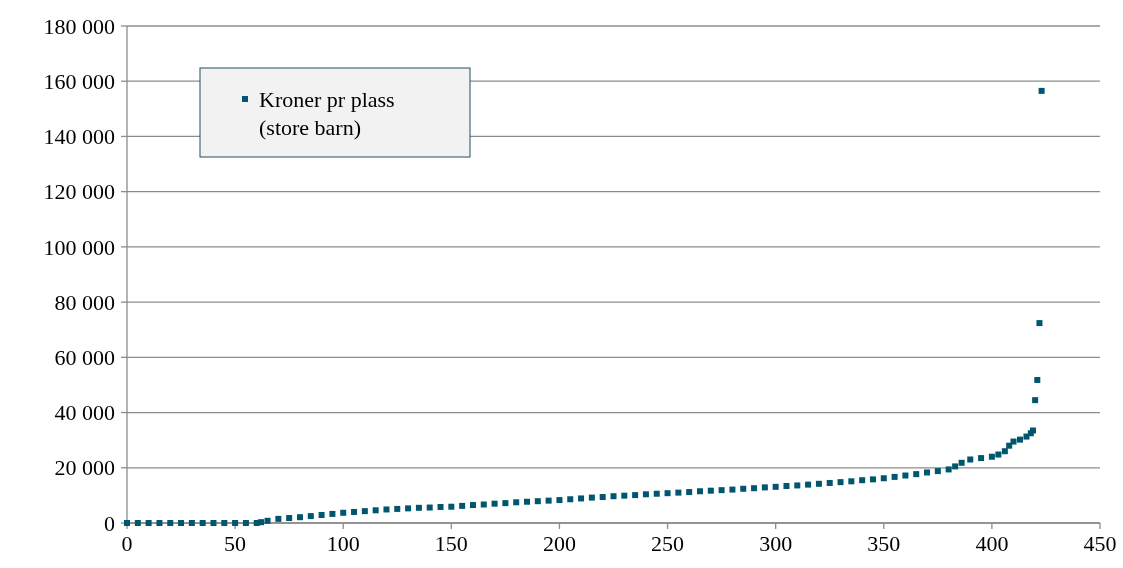 The image size is (1123, 568). Describe the element at coordinates (79, 81) in the screenshot. I see `y-tick-label: 160 000` at that location.